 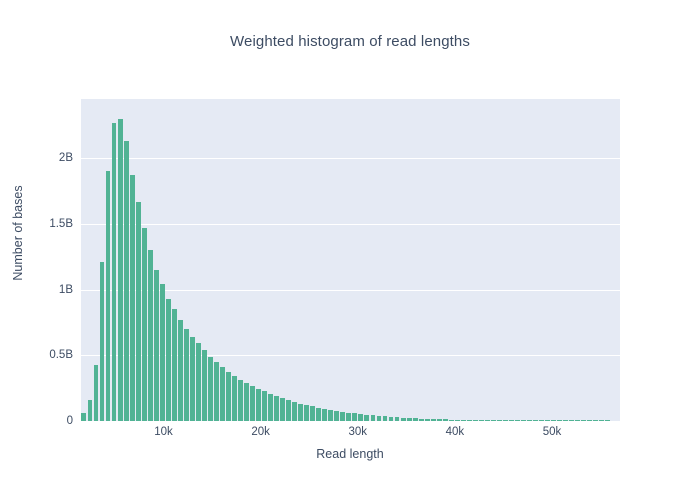 I want to click on y-axis-title: Number of bases, so click(x=18, y=233).